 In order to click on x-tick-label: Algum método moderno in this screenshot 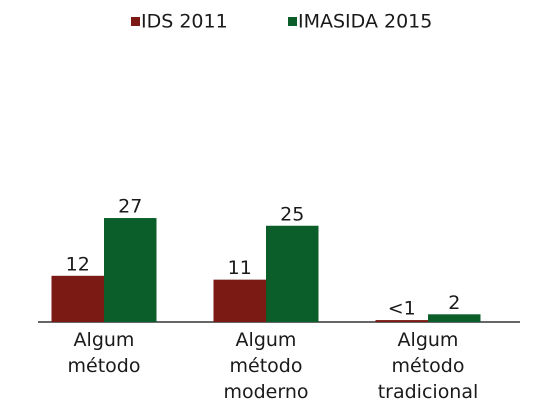, I will do `click(265, 366)`.